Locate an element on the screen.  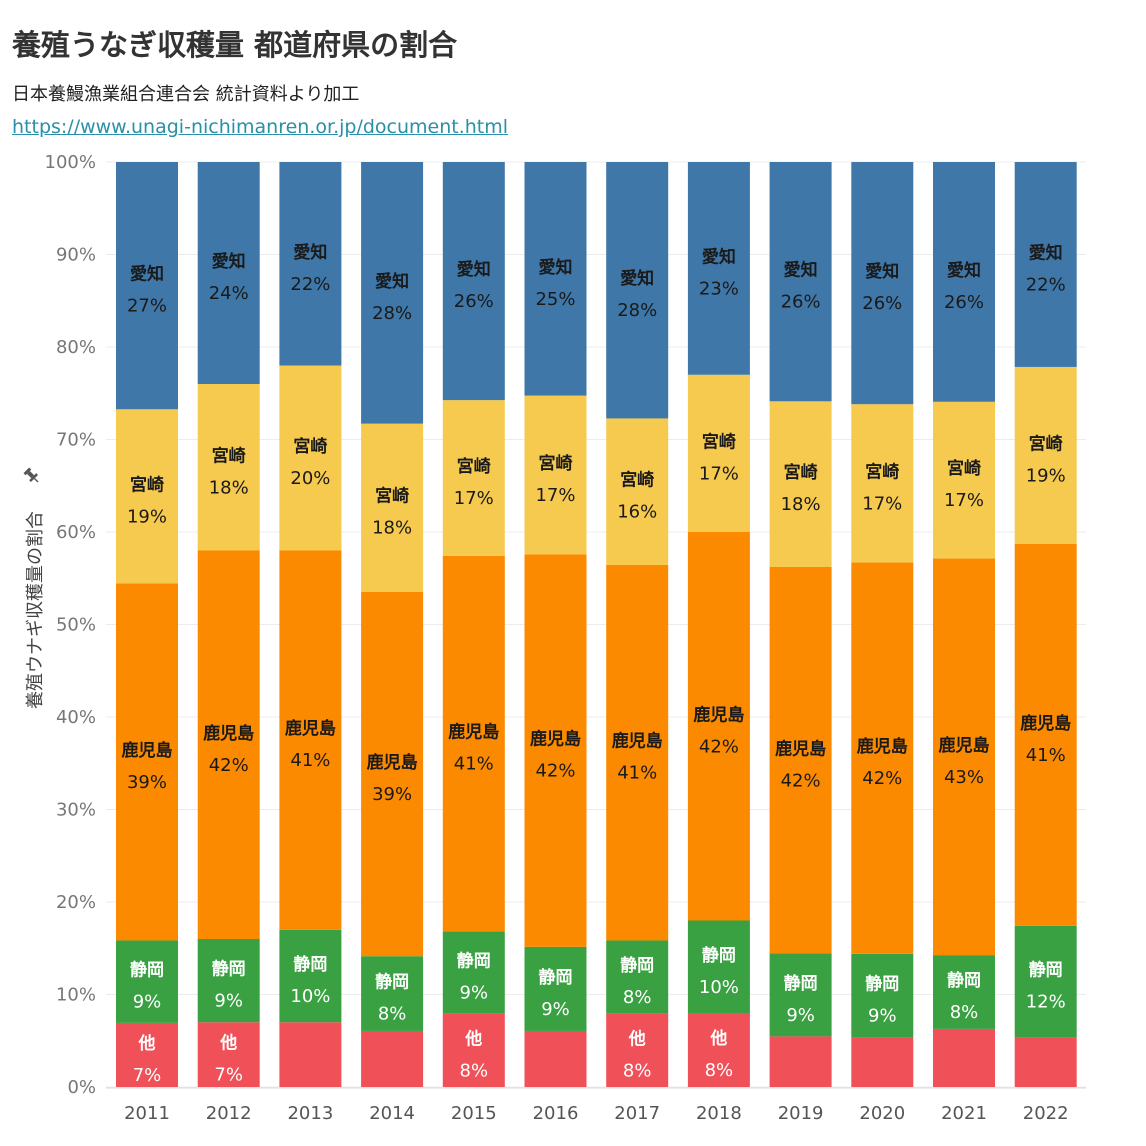
y-tick-label: 0% is located at coordinates (81, 1087).